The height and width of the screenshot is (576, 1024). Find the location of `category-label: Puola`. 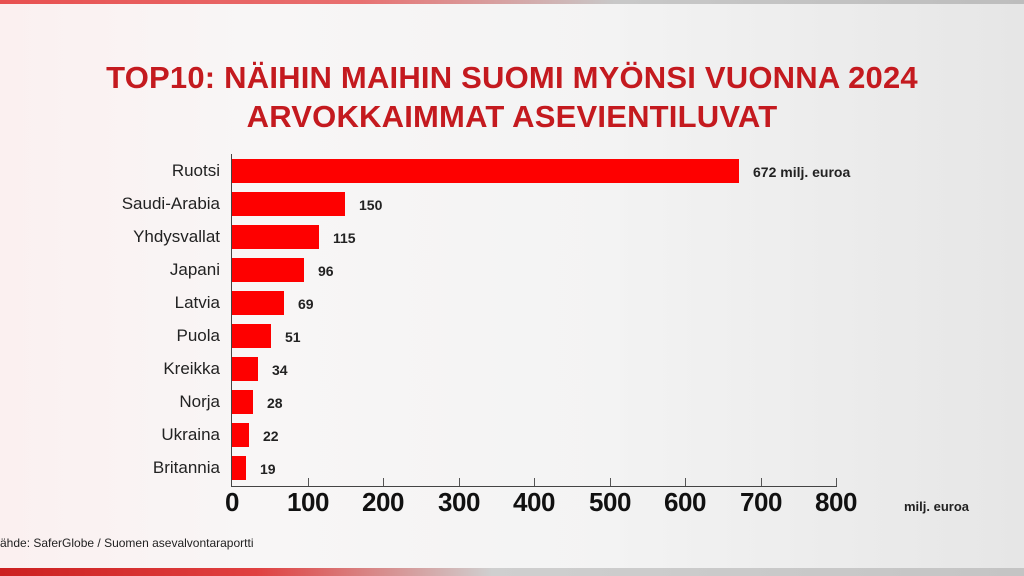

category-label: Puola is located at coordinates (198, 335).